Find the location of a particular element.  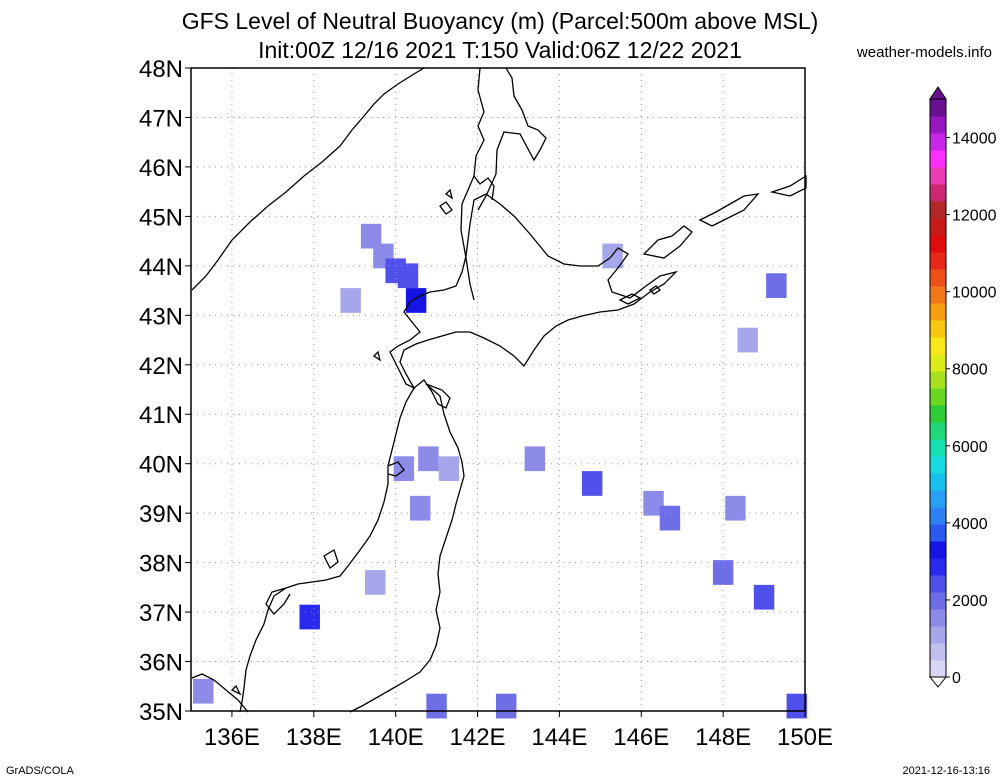

y-tick-label: 47N is located at coordinates (161, 118).